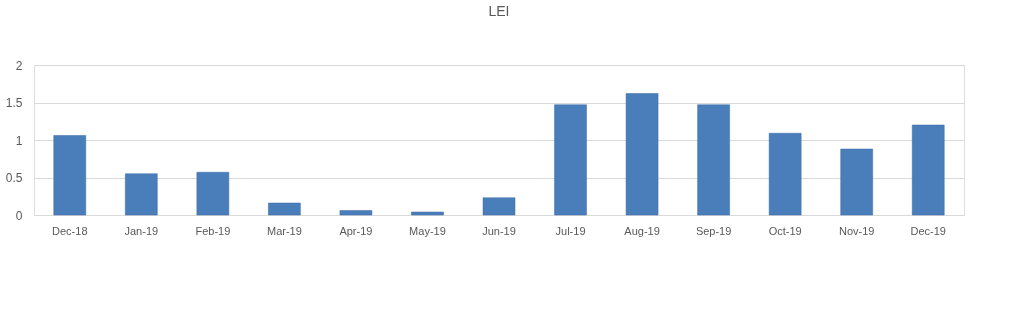 This screenshot has width=1024, height=325. Describe the element at coordinates (713, 230) in the screenshot. I see `x-tick-label: Sep-19` at that location.